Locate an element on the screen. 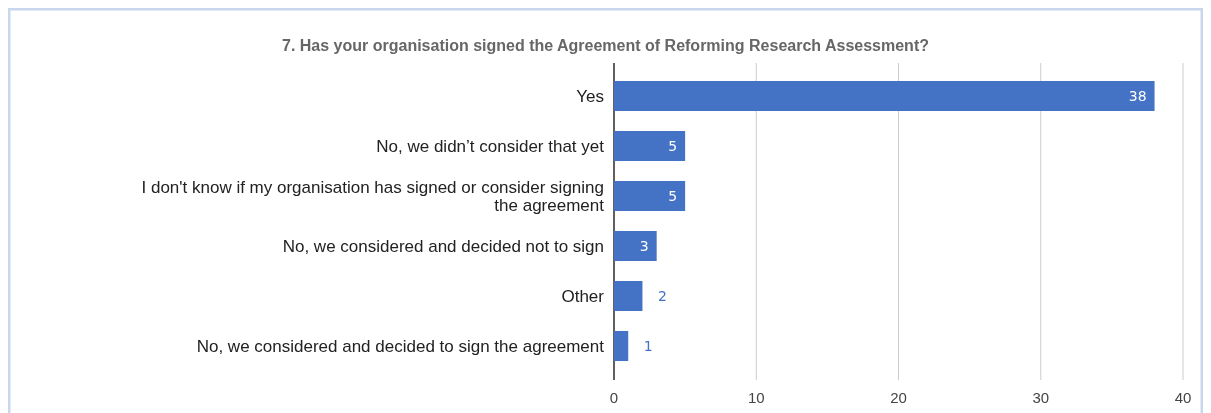 The width and height of the screenshot is (1211, 413). y-tick-label: Yes is located at coordinates (590, 96).